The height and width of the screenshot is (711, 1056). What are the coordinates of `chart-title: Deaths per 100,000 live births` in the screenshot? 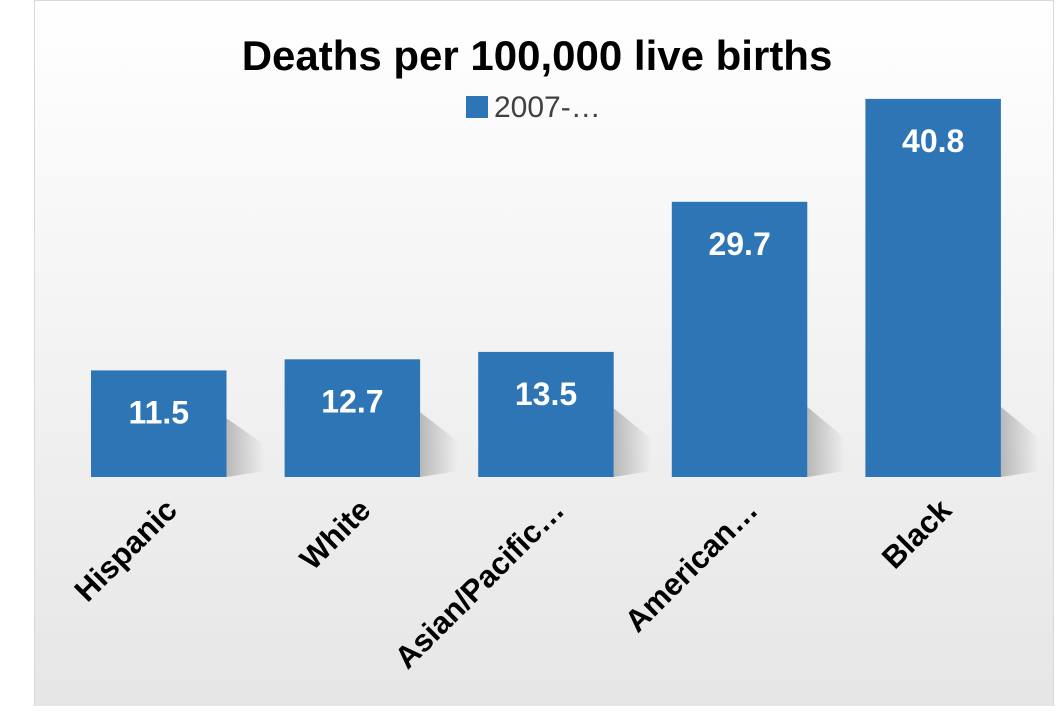 It's located at (537, 55).